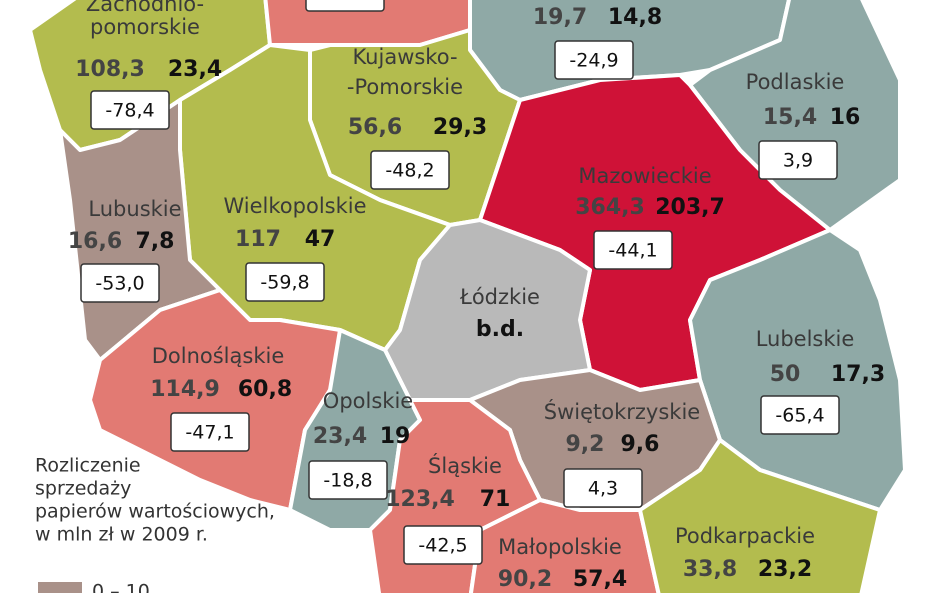 The width and height of the screenshot is (948, 593). I want to click on region-change: 3,9, so click(798, 161).